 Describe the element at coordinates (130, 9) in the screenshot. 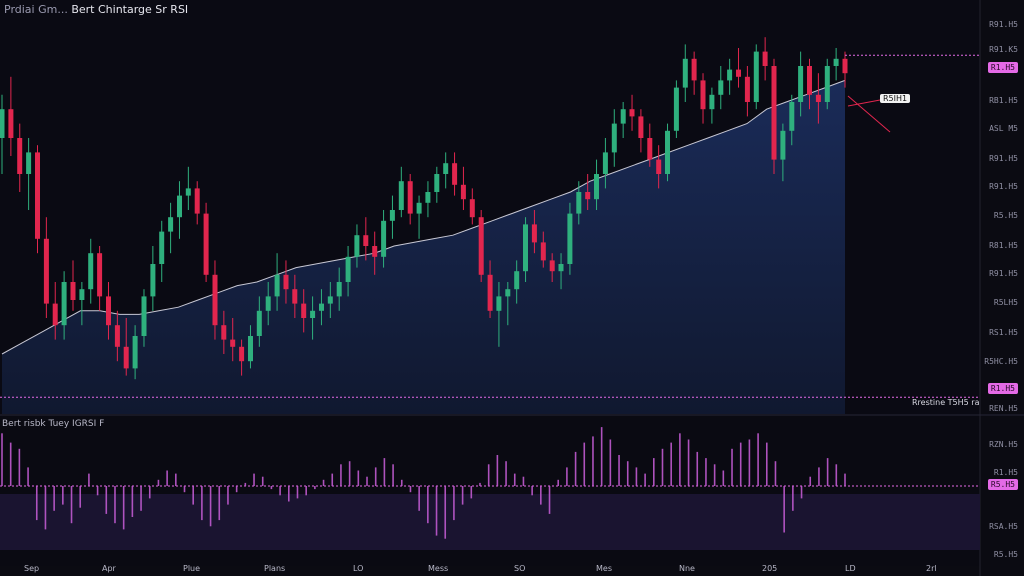

I see `indicator-name: Bert Chintarge Sr RSI` at that location.